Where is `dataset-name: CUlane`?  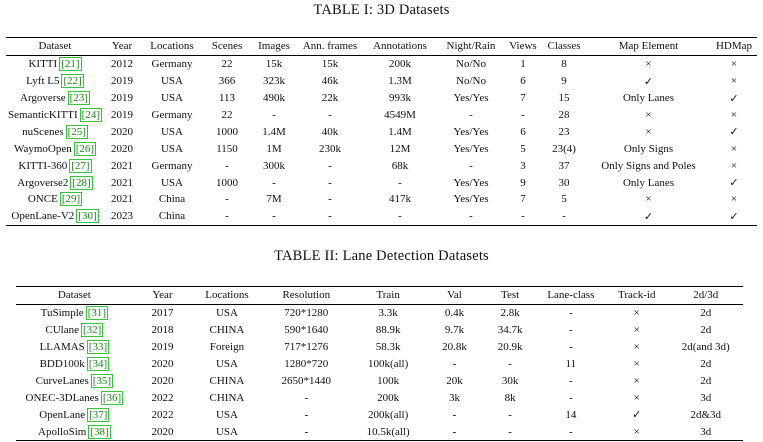
dataset-name: CUlane is located at coordinates (62, 330).